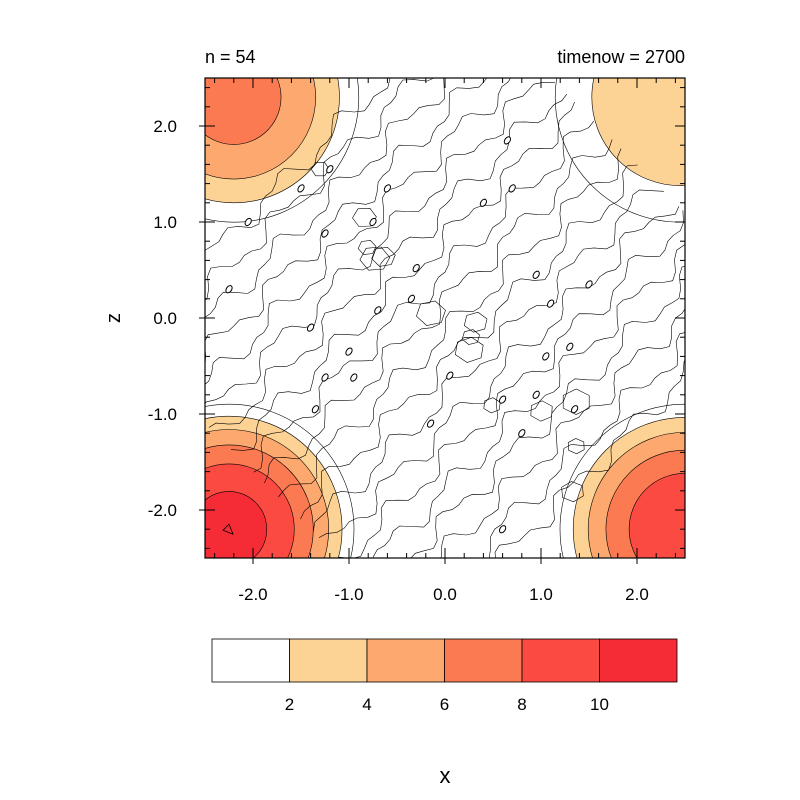 This screenshot has width=800, height=800. What do you see at coordinates (348, 594) in the screenshot?
I see `x-tick-label-1: -1.0` at bounding box center [348, 594].